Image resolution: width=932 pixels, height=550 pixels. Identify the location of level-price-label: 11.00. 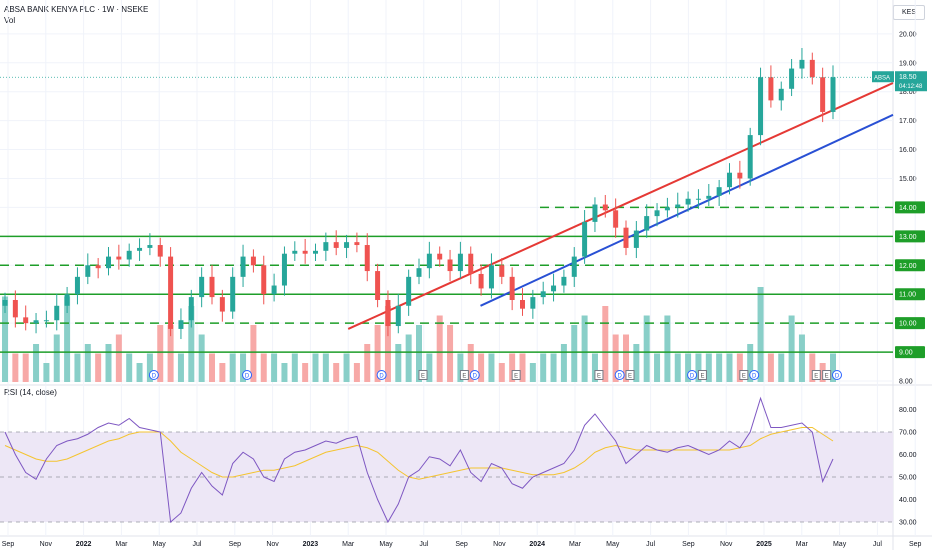
(907, 295).